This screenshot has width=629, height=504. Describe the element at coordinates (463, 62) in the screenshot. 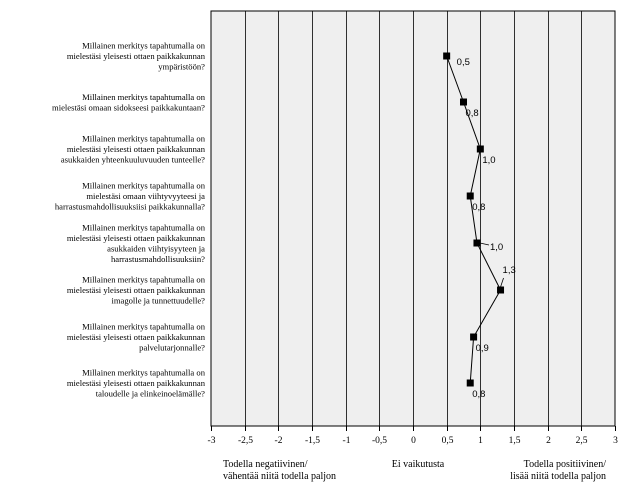

I see `value-label: 0,5` at that location.